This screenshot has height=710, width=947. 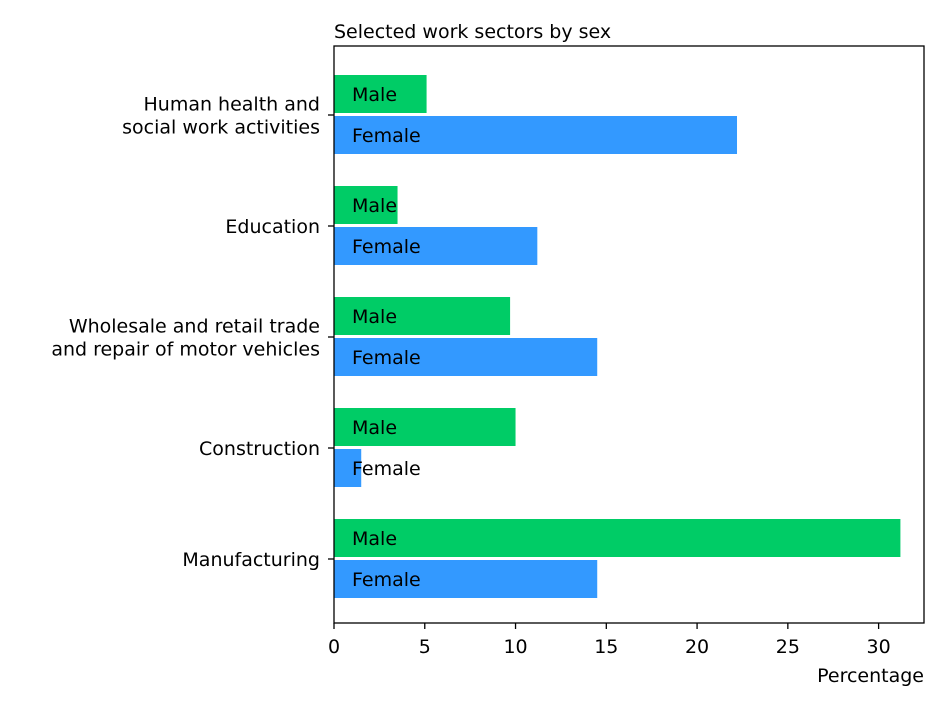 What do you see at coordinates (194, 327) in the screenshot?
I see `y-tick-label: Wholesale and retail trade` at bounding box center [194, 327].